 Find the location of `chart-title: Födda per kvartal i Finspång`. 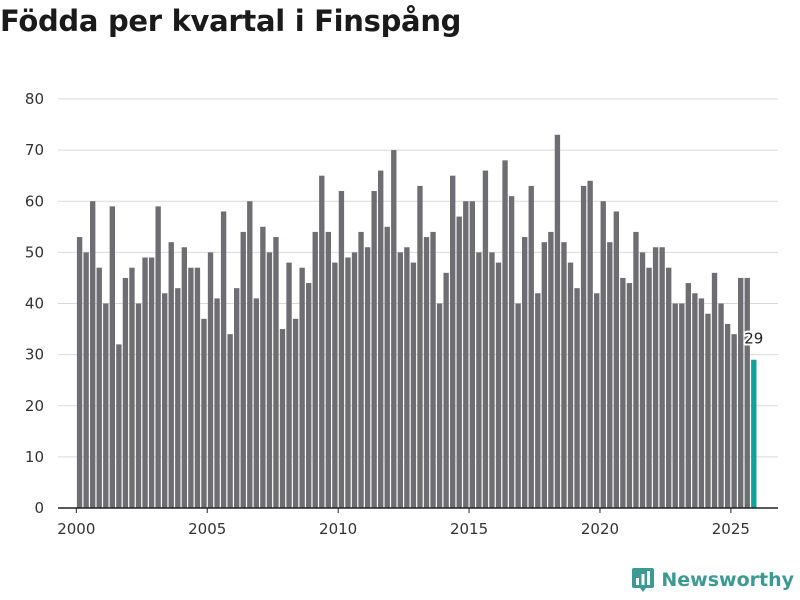

chart-title: Födda per kvartal i Finspång is located at coordinates (231, 21).